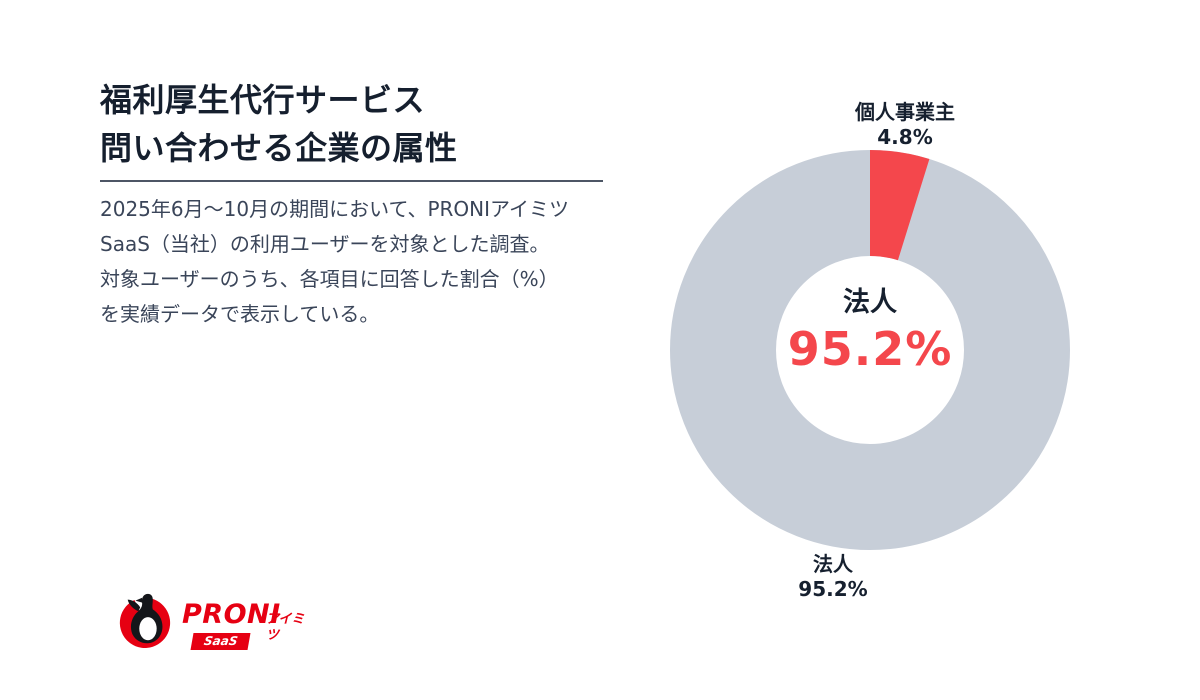  I want to click on label-sole-proprietor-category: 個人事業主, so click(905, 112).